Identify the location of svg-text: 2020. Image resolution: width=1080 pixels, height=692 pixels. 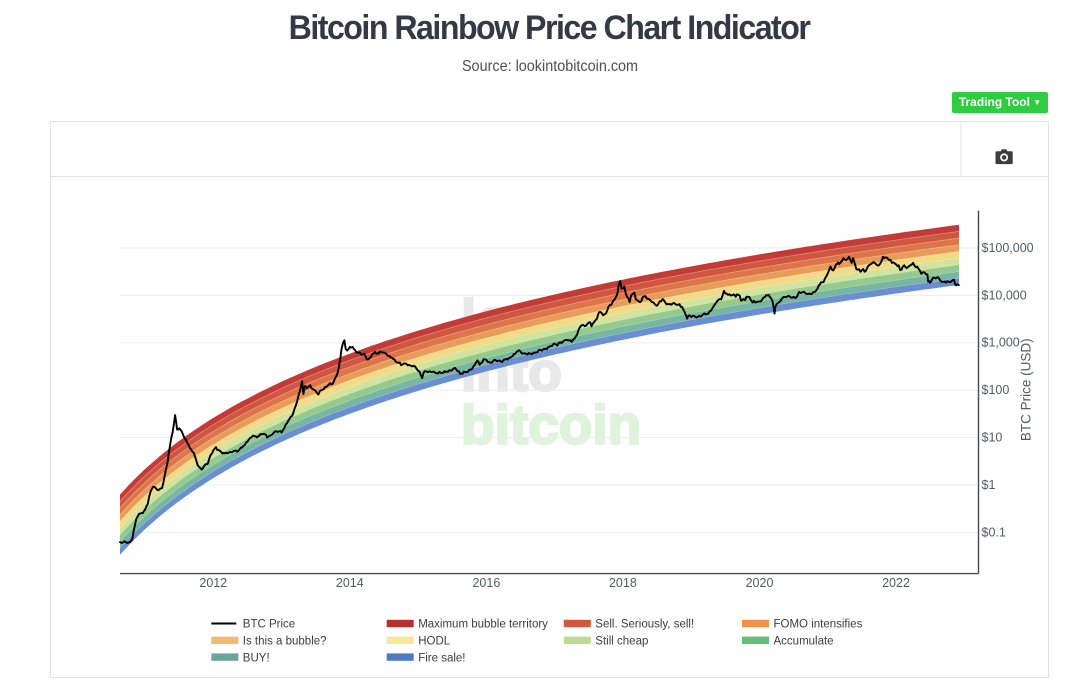
(760, 583).